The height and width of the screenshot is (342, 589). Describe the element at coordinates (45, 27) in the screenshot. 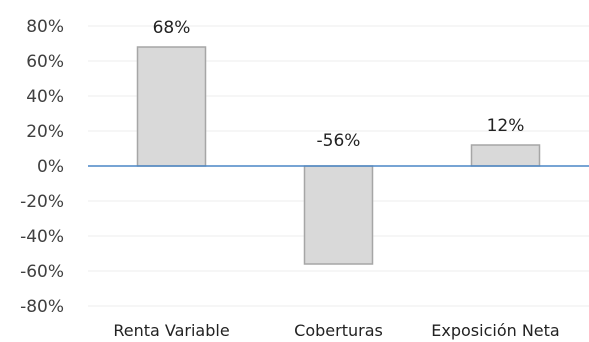

I see `y-tick-label: 80%` at that location.